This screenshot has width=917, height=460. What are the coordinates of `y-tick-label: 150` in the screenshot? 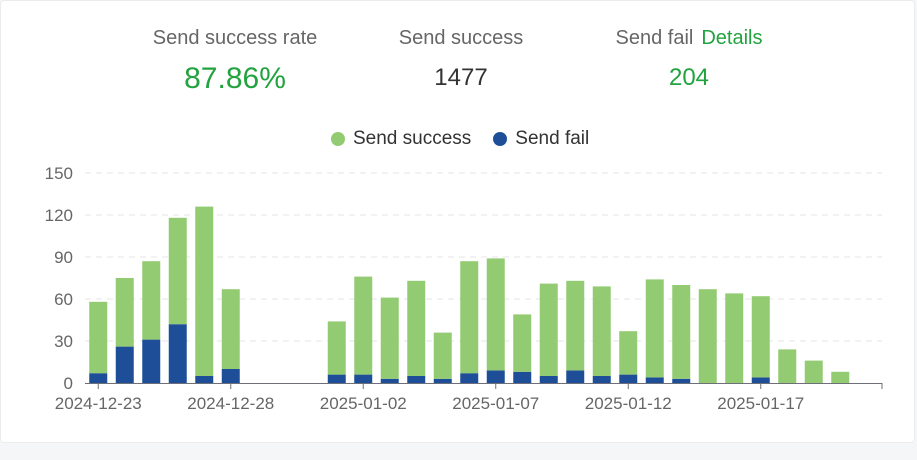 It's located at (59, 173).